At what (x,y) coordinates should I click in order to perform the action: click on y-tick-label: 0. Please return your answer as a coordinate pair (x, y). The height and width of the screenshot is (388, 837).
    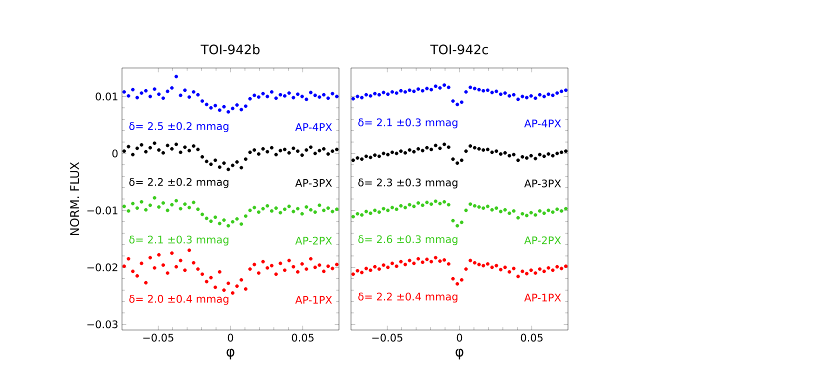
    Looking at the image, I should click on (115, 153).